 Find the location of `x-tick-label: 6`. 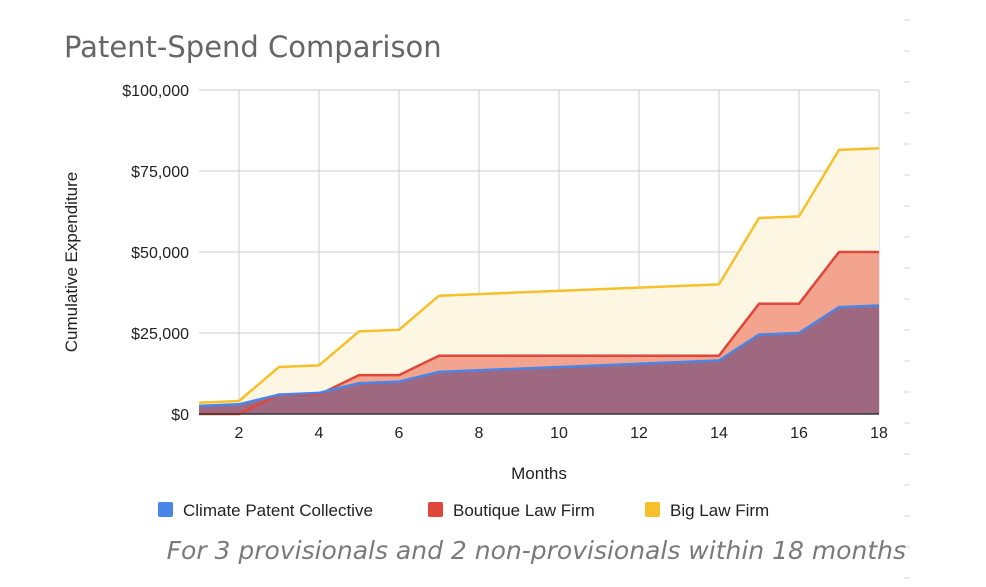

x-tick-label: 6 is located at coordinates (399, 433).